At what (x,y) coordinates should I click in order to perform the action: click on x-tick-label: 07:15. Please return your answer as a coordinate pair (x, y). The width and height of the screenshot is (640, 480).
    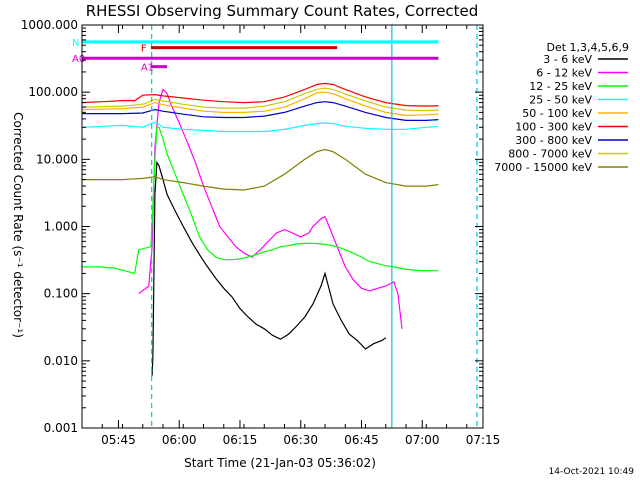
    Looking at the image, I should click on (483, 440).